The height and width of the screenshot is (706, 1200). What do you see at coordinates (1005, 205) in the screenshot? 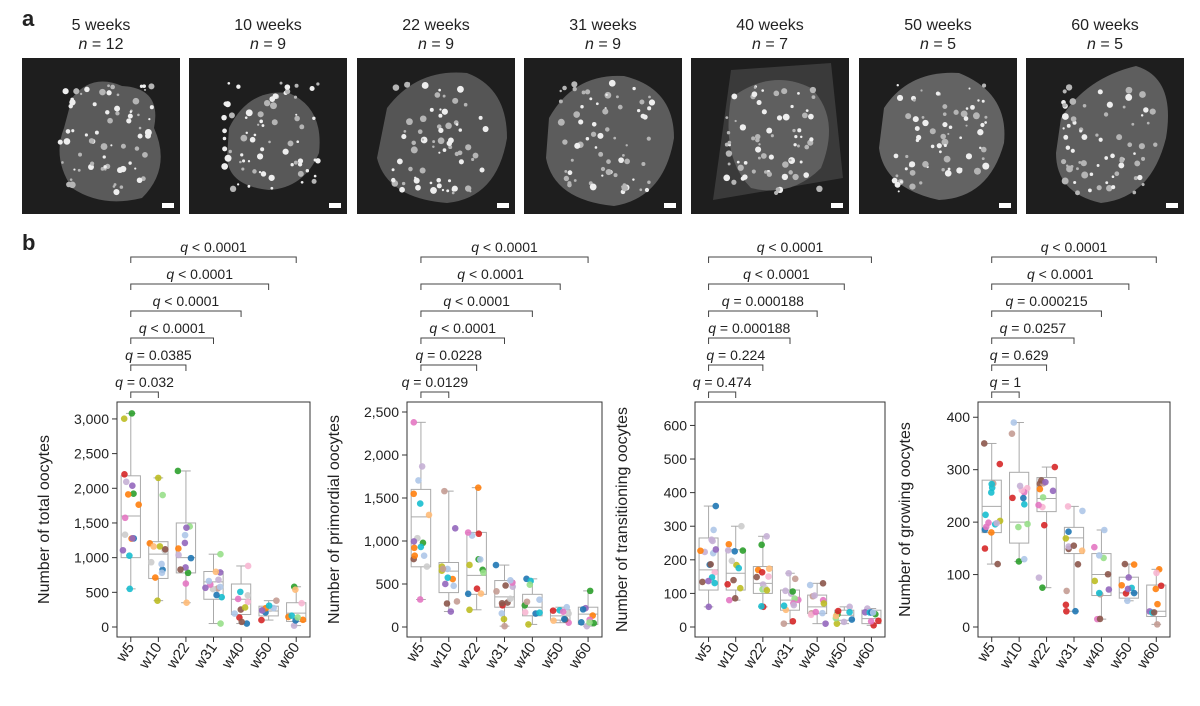
I see `scale-bar` at bounding box center [1005, 205].